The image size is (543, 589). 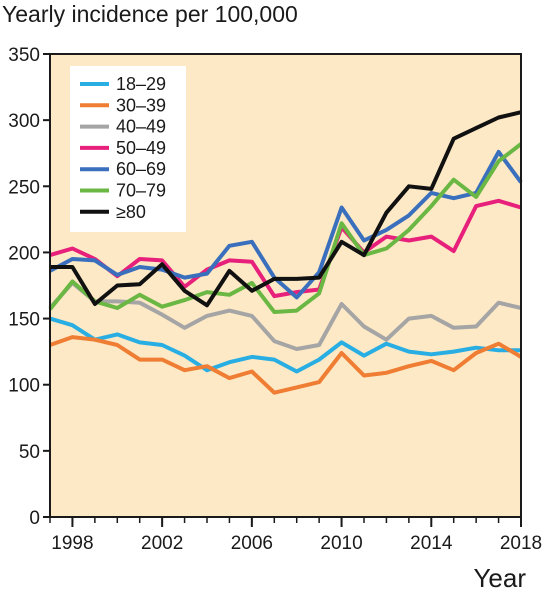 What do you see at coordinates (141, 169) in the screenshot?
I see `legend-label: 60–69` at bounding box center [141, 169].